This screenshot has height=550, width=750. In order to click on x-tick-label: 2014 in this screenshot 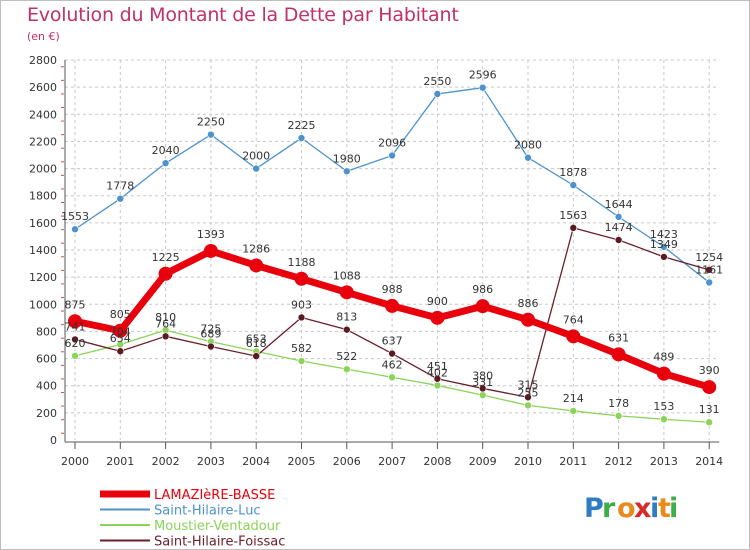, I will do `click(709, 461)`.